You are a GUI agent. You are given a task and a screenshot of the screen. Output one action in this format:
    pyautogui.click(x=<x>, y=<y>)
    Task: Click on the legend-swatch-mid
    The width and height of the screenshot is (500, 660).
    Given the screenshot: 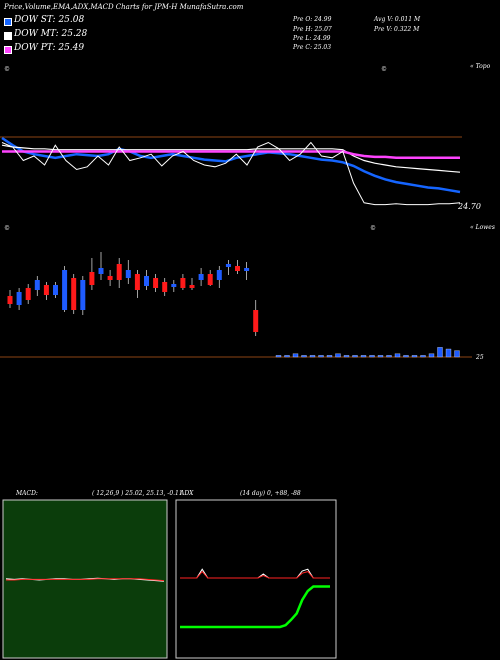 What is the action you would take?
    pyautogui.click(x=8, y=36)
    